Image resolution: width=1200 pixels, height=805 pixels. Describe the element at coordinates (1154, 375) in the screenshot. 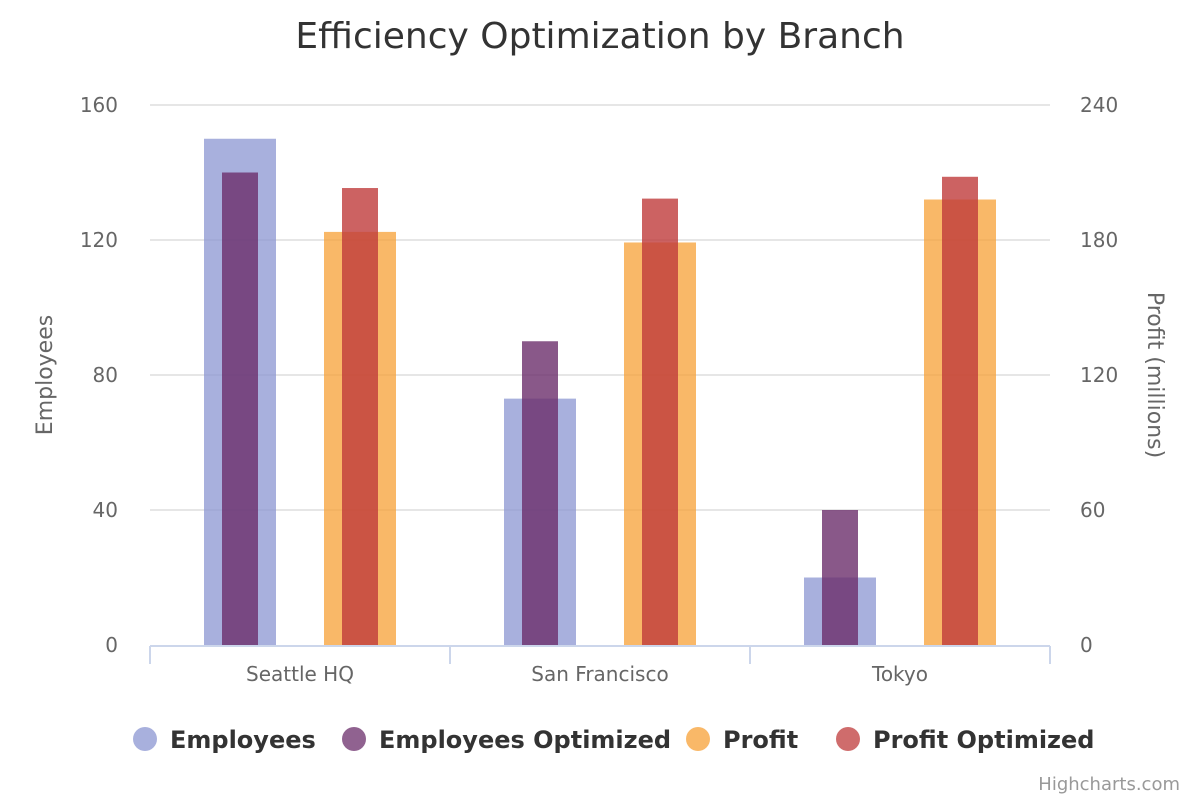

I see `y-axis-right-title: Profit (millions)` at that location.